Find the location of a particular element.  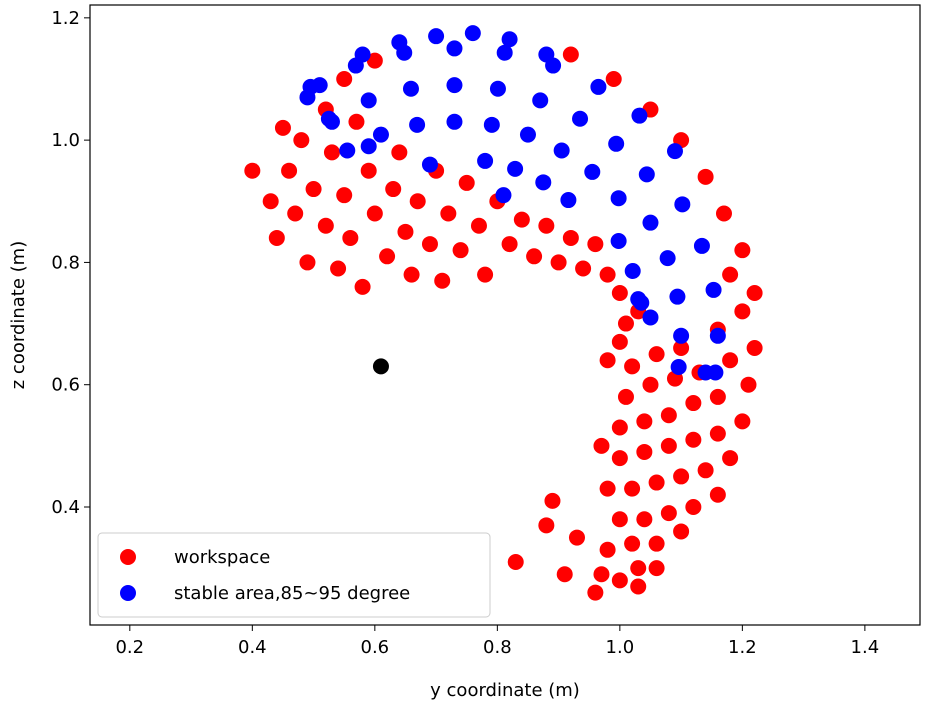

x-tick-label: 0.6 is located at coordinates (375, 647).